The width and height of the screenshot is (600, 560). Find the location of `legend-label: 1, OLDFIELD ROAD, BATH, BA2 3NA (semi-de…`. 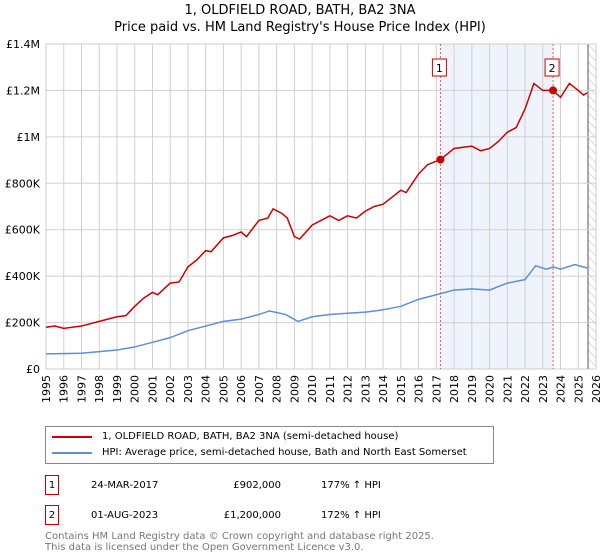

legend-label: 1, OLDFIELD ROAD, BATH, BA2 3NA (semi-de… is located at coordinates (250, 436).